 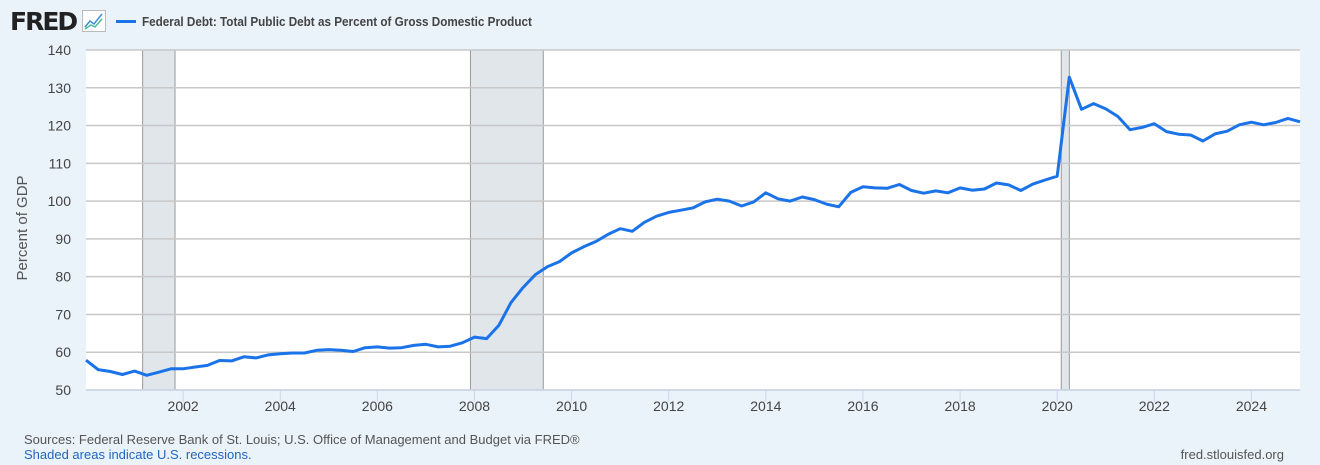 What do you see at coordinates (60, 201) in the screenshot?
I see `y-tick-label: 100` at bounding box center [60, 201].